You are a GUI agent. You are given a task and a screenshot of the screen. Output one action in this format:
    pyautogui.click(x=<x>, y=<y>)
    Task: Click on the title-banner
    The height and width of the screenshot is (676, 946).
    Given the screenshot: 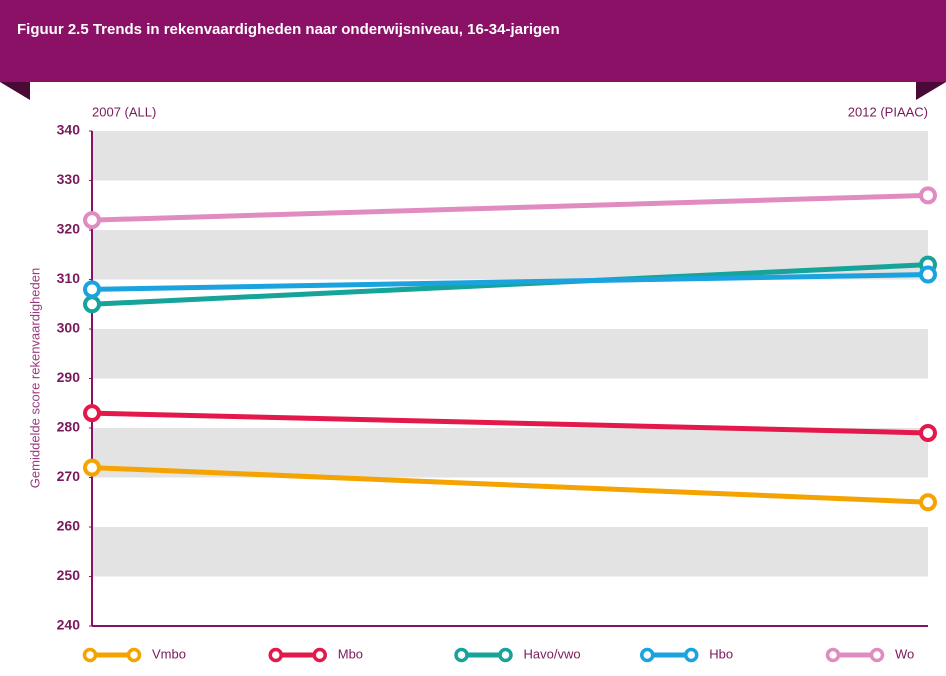 What is the action you would take?
    pyautogui.click(x=473, y=41)
    